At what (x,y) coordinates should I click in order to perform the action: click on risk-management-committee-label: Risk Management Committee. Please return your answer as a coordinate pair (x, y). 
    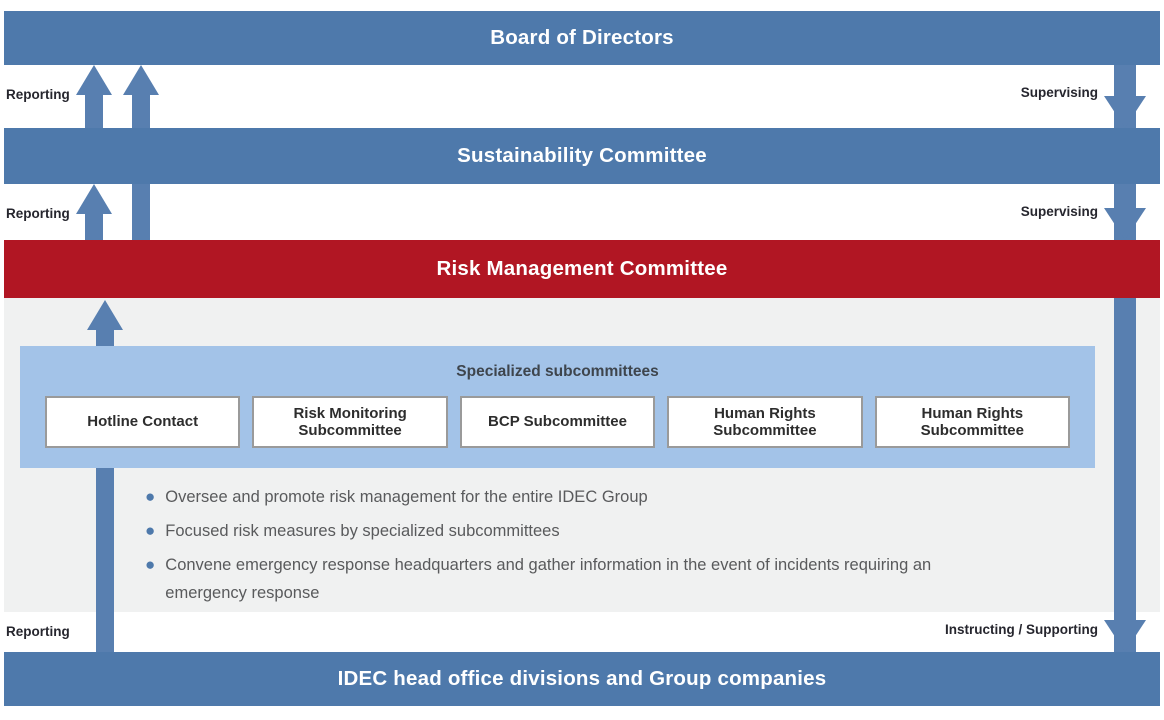
    Looking at the image, I should click on (582, 268).